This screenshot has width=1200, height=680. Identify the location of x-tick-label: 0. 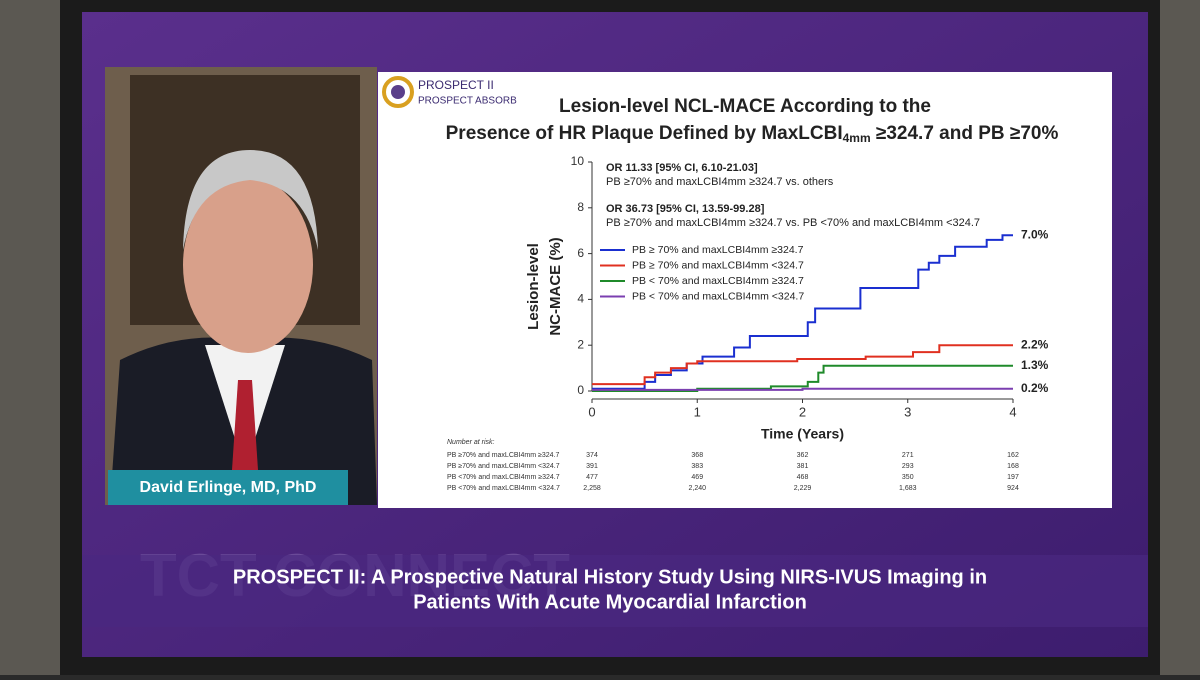
(591, 411).